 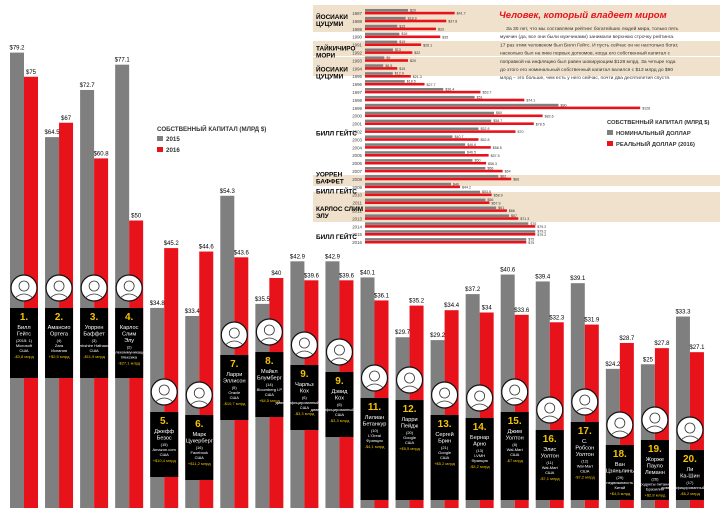 What do you see at coordinates (487, 309) in the screenshot?
I see `value-label-2016: $34` at bounding box center [487, 309].